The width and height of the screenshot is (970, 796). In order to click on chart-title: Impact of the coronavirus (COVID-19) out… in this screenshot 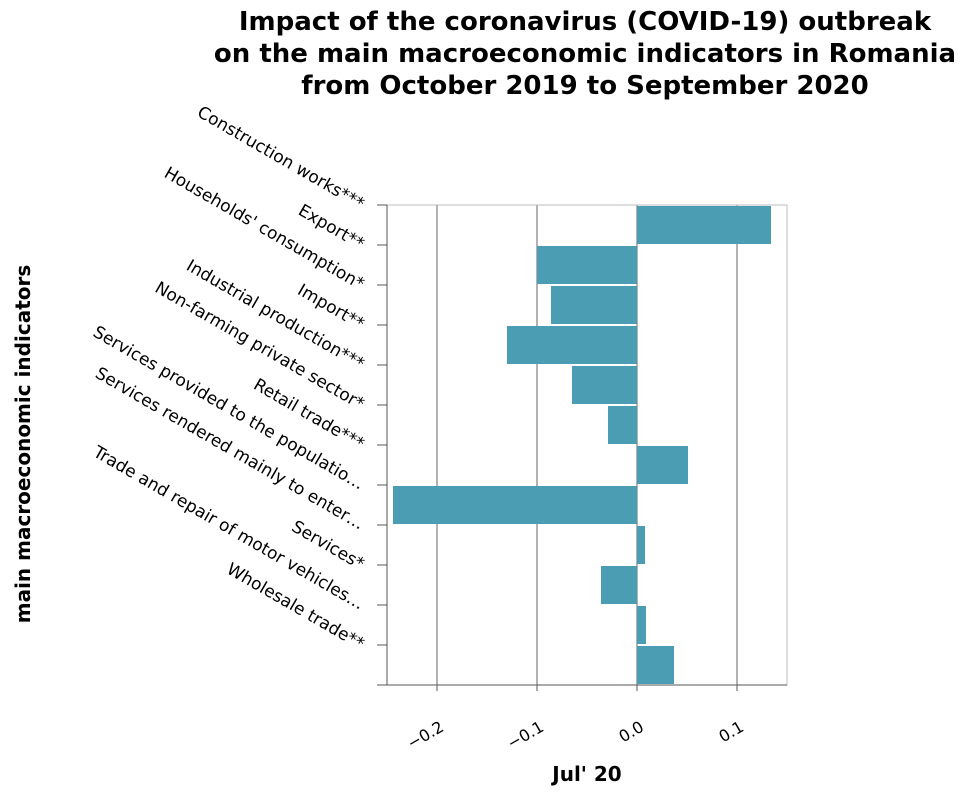, I will do `click(585, 54)`.